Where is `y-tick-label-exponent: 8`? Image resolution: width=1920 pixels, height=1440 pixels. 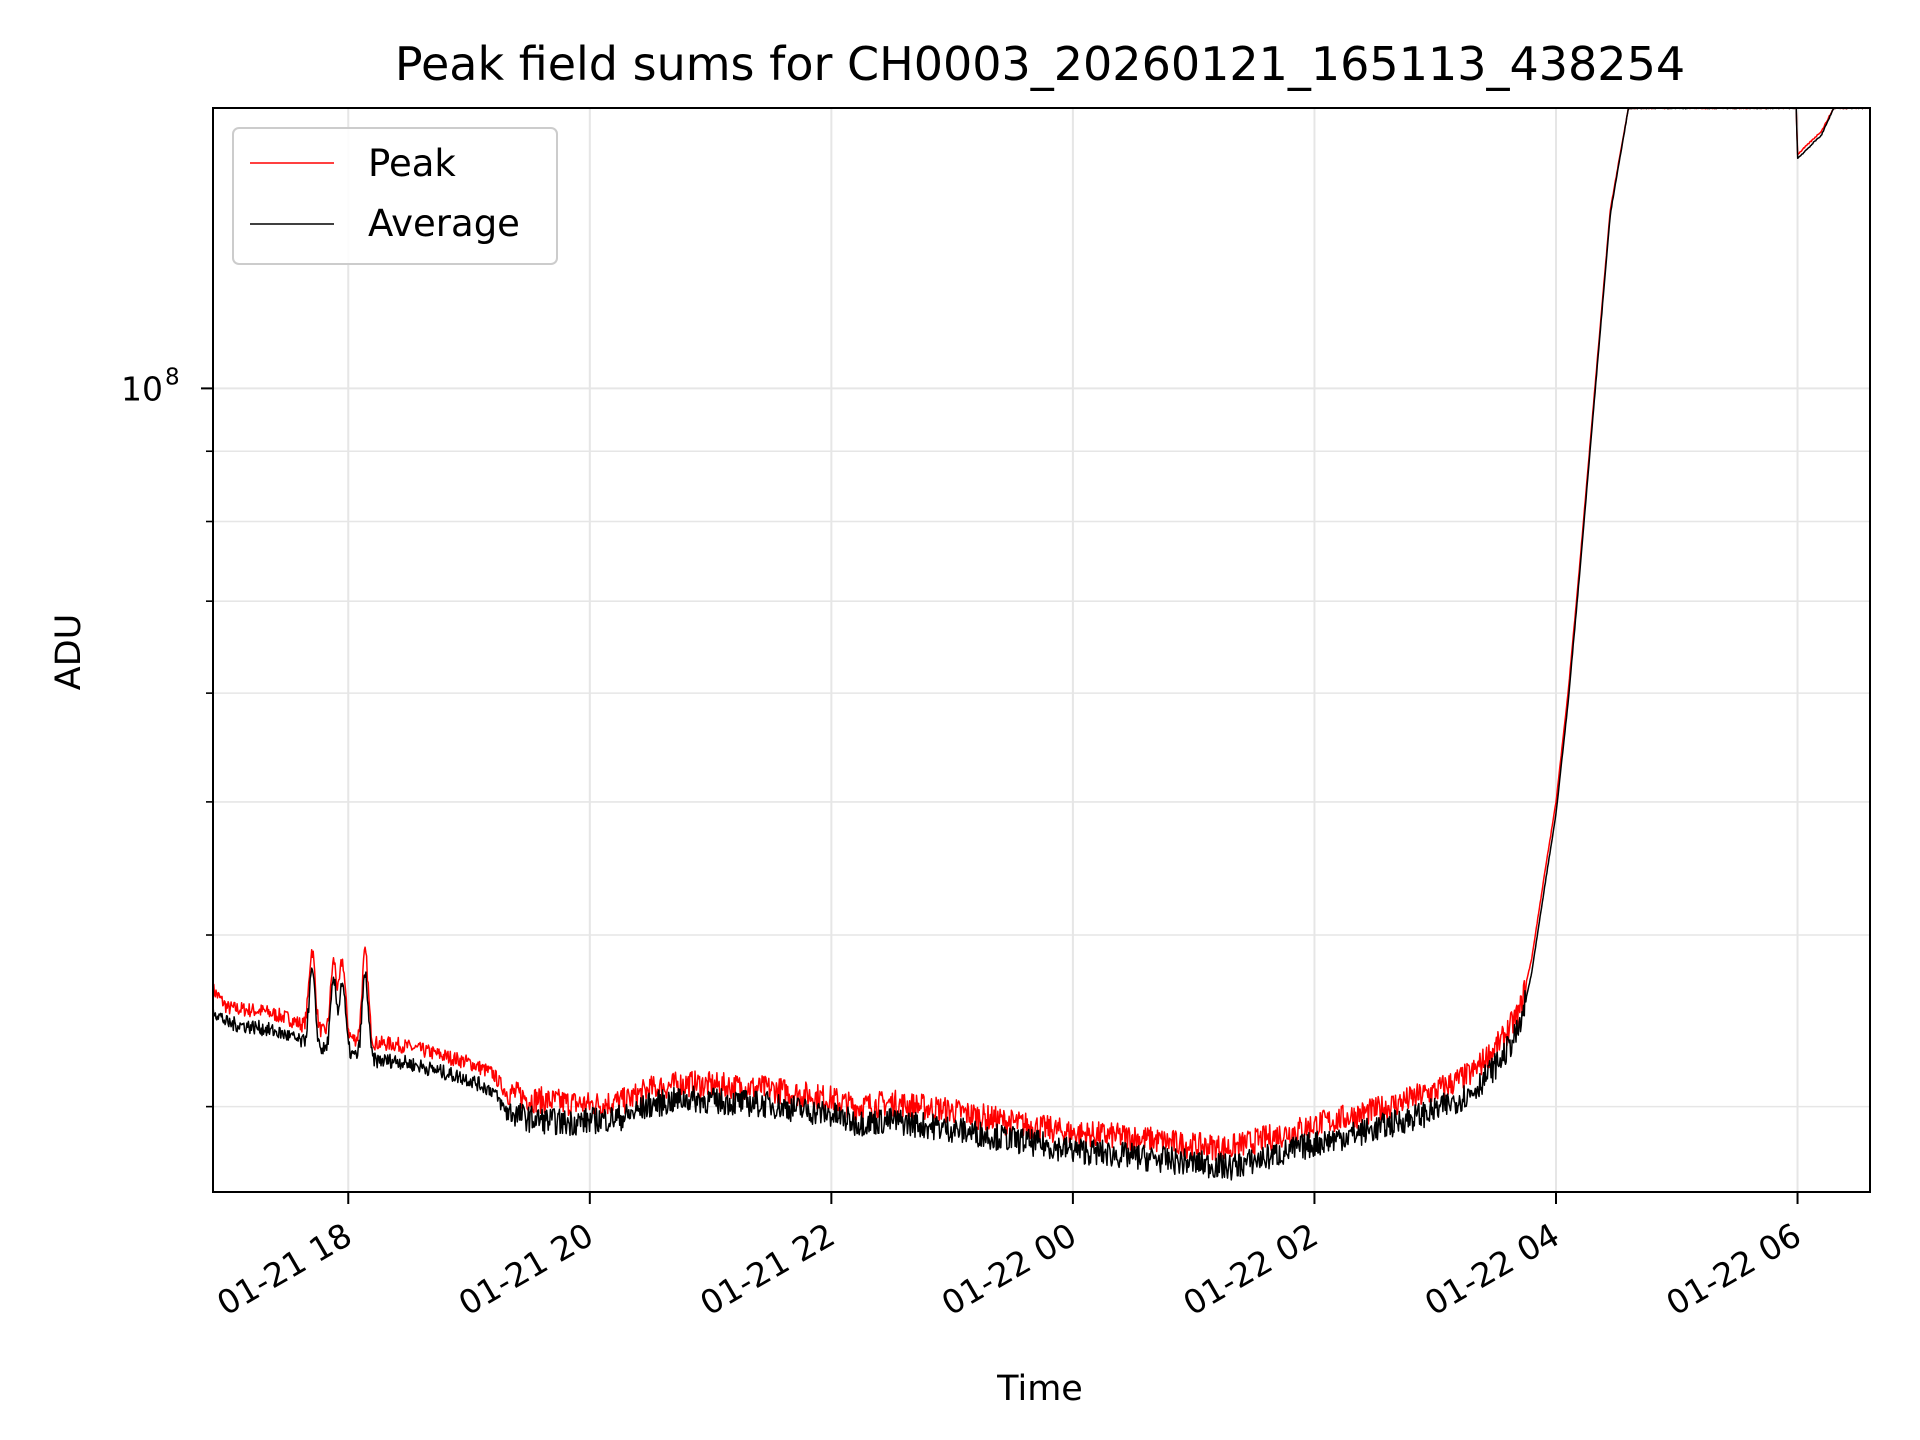 y-tick-label-exponent: 8 is located at coordinates (172, 377).